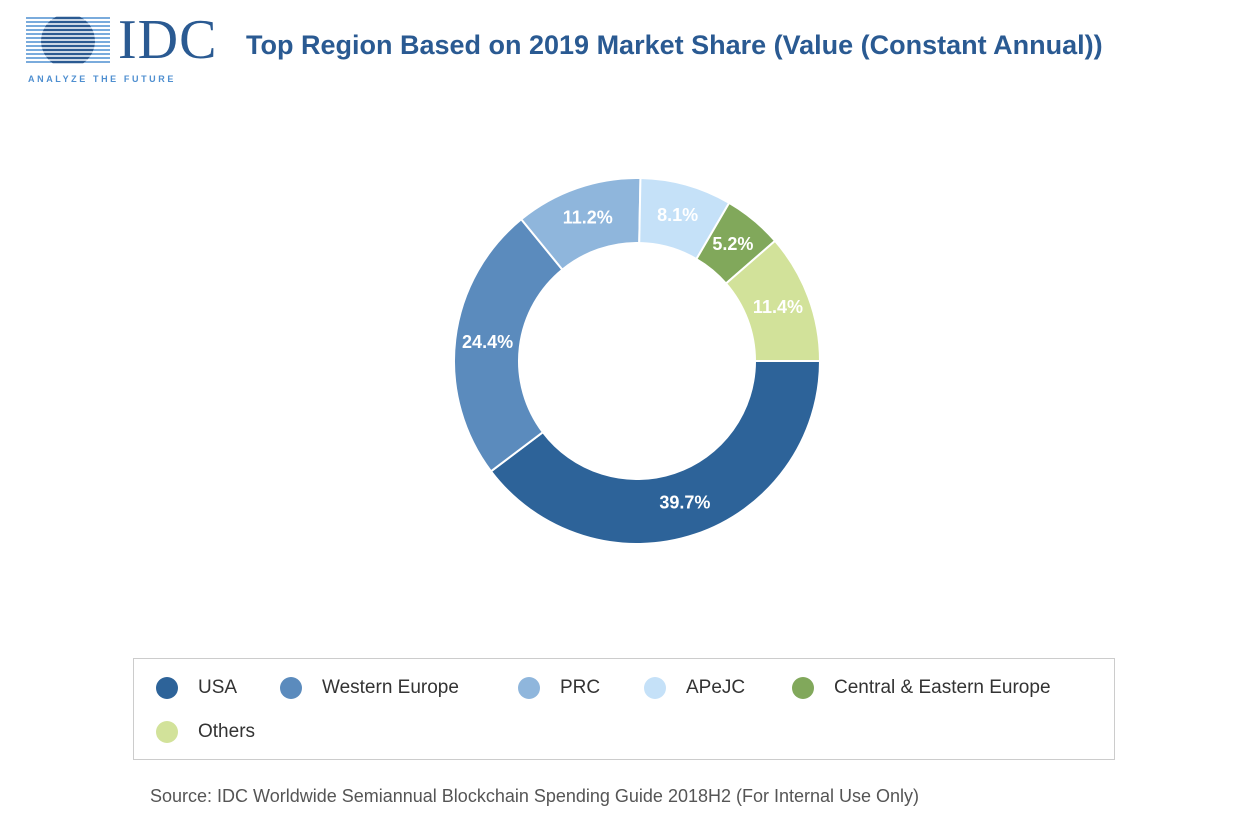  Describe the element at coordinates (168, 40) in the screenshot. I see `logo-text: IDC` at that location.